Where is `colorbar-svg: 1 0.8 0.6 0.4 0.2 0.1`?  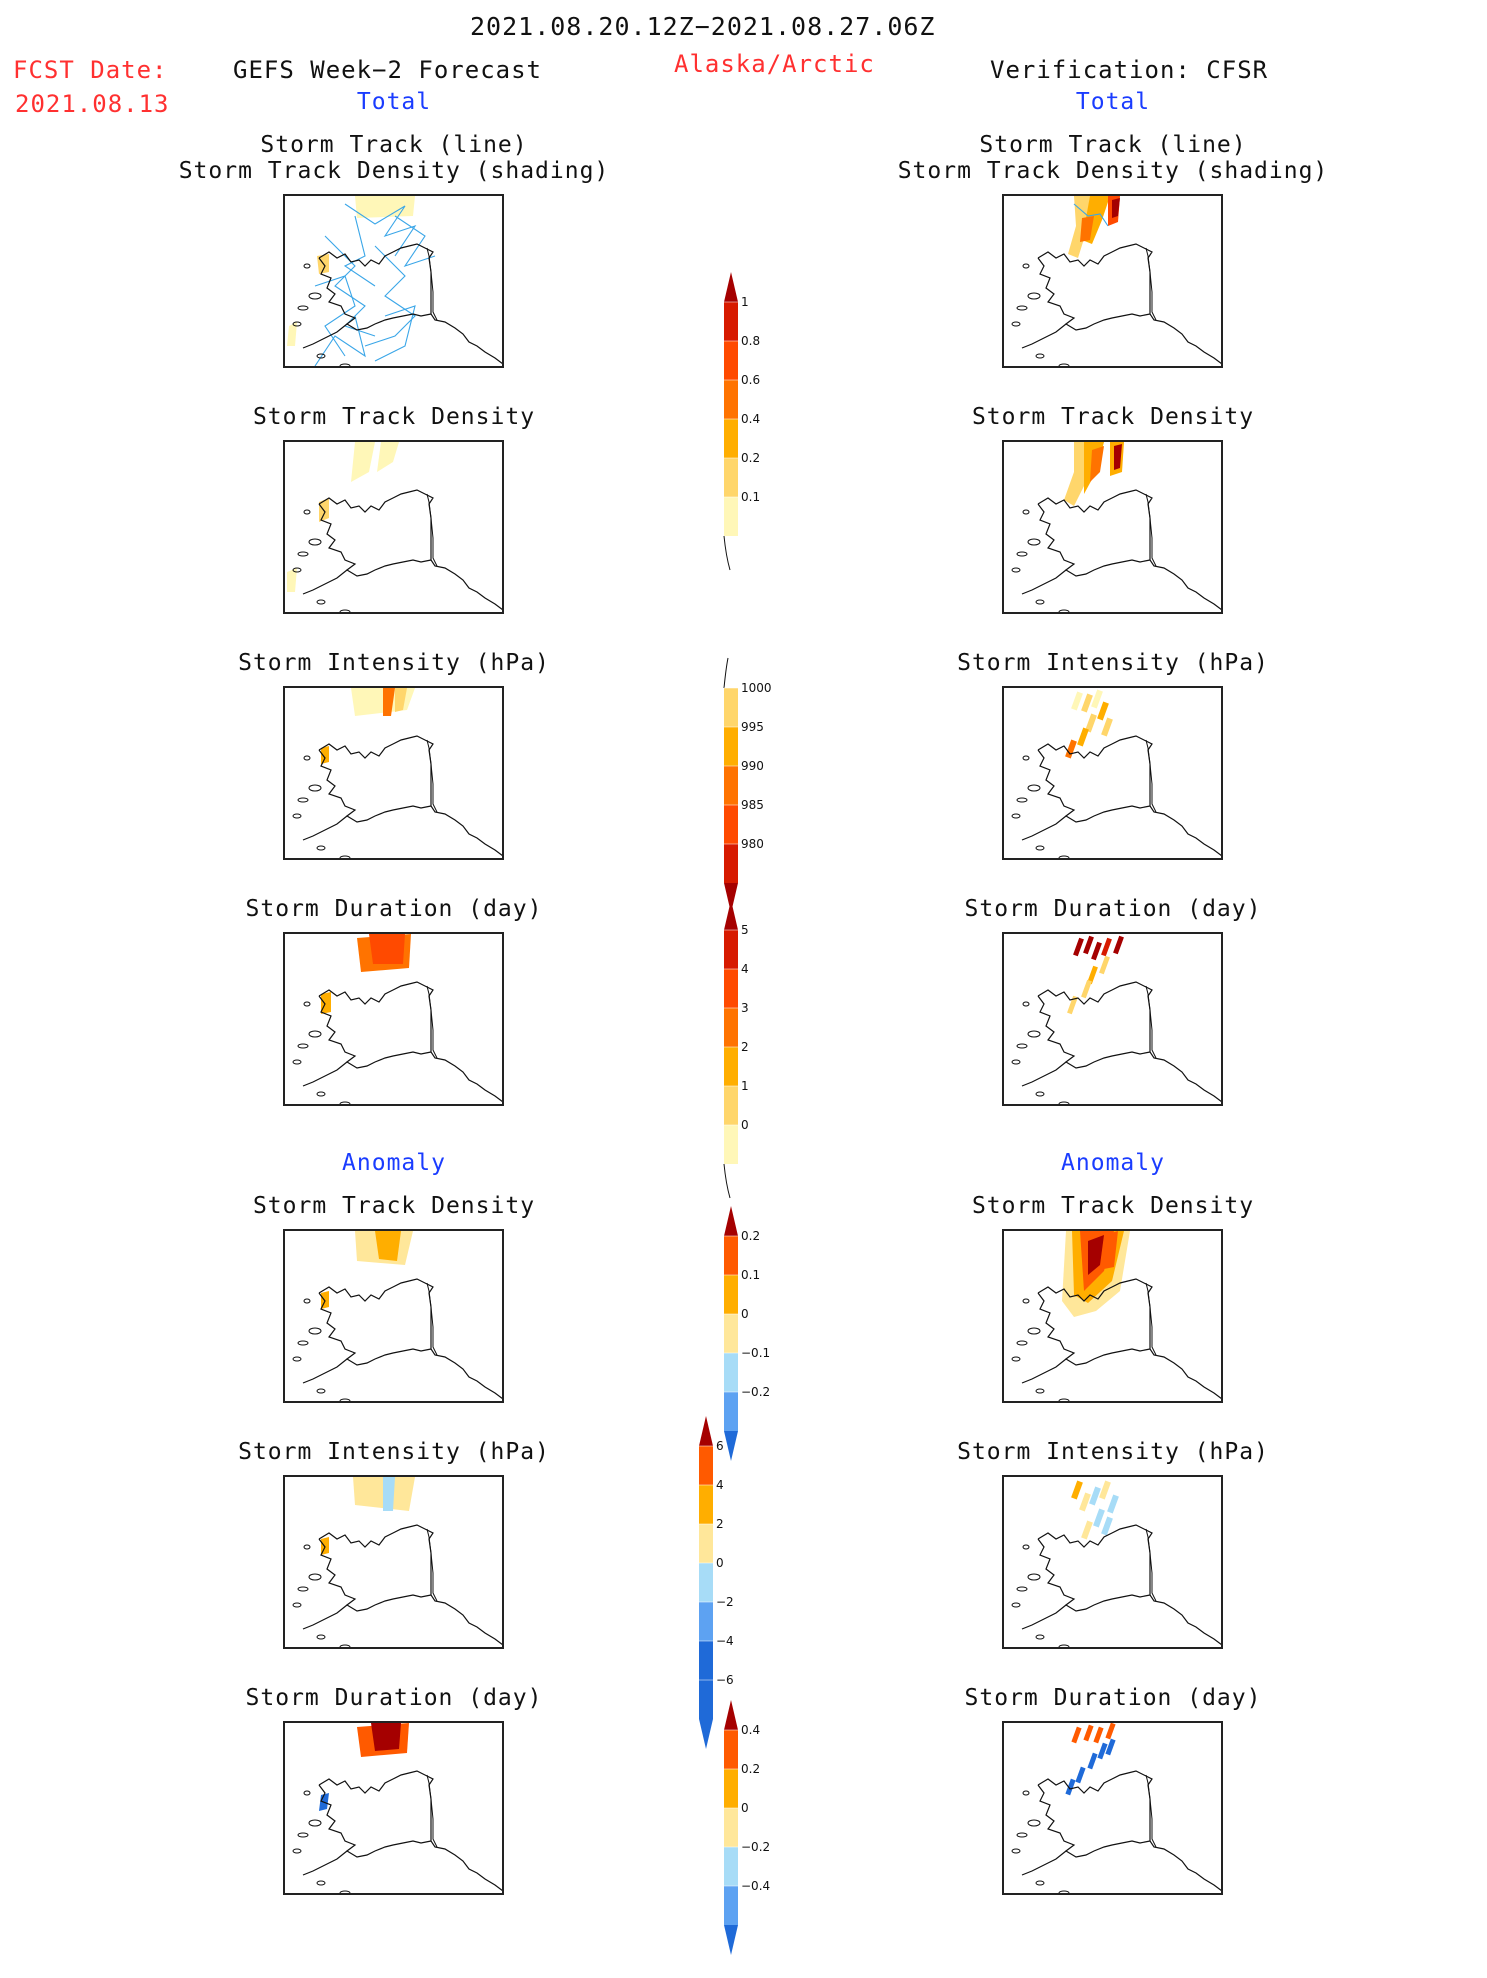
colorbar-svg: 1 0.8 0.6 0.4 0.2 0.1 is located at coordinates (741, 421).